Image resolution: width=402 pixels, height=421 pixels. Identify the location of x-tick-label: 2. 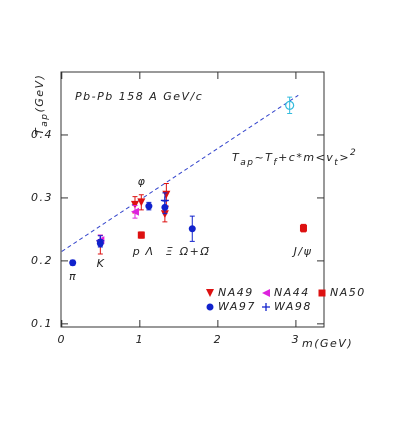
(218, 339).